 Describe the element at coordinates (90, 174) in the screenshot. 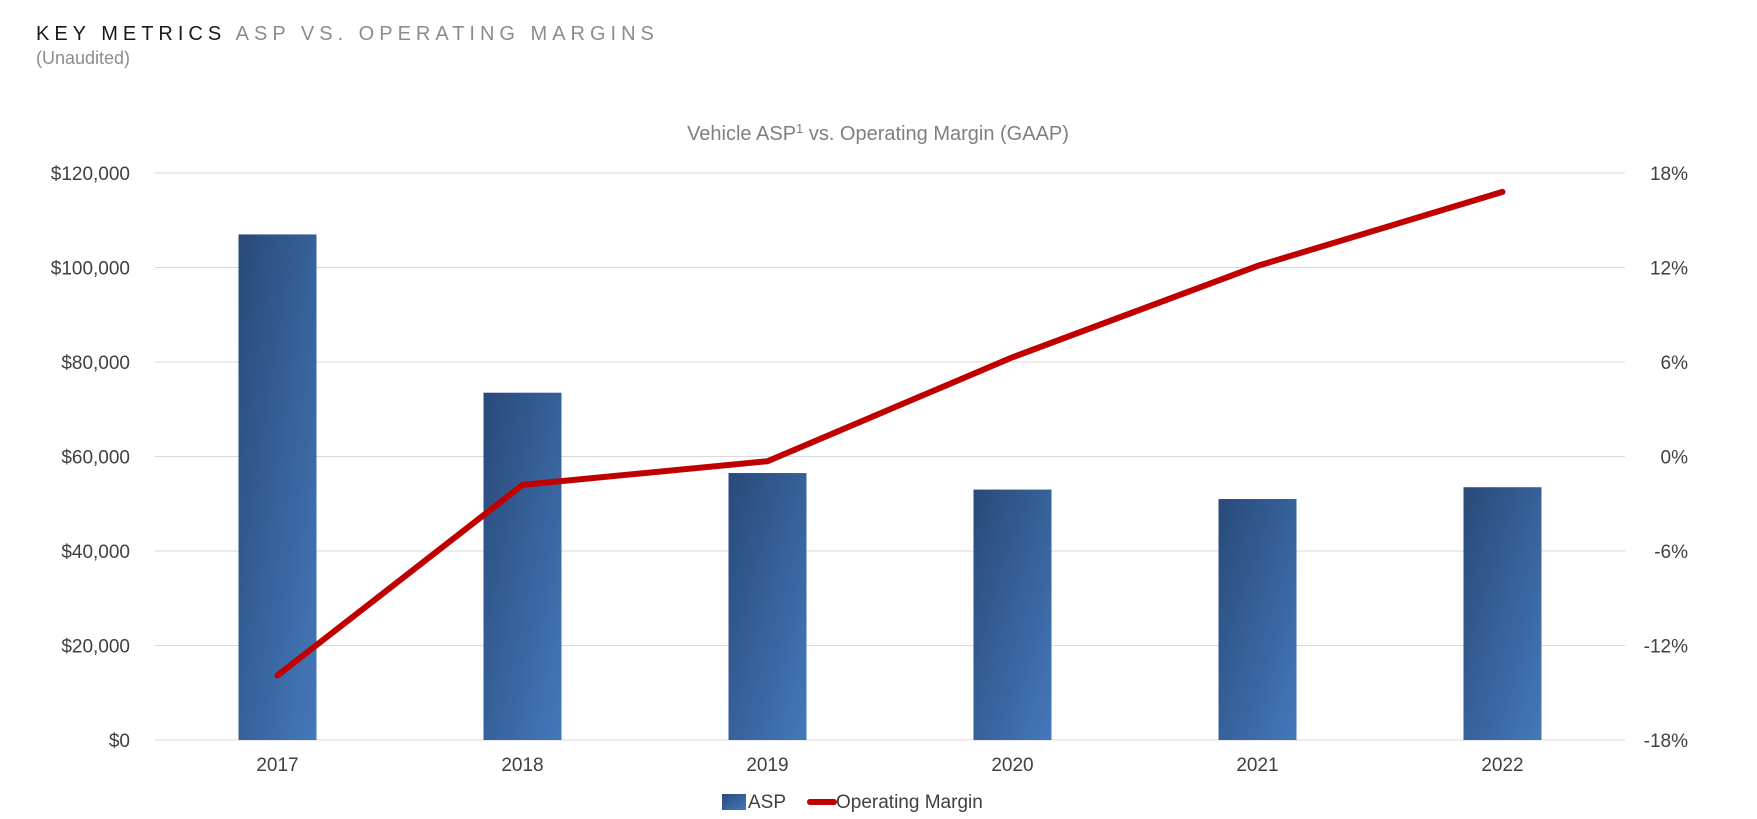

I see `y-left-tick-label: $120,000` at that location.